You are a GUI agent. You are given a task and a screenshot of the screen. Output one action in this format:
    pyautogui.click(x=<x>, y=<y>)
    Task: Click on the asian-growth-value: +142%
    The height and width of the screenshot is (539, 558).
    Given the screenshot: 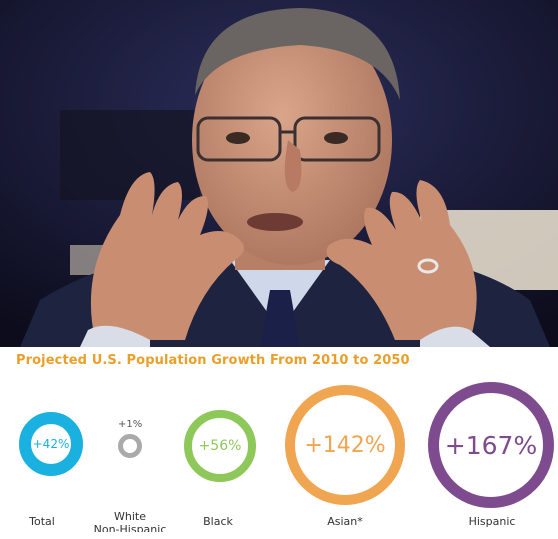 What is the action you would take?
    pyautogui.click(x=345, y=445)
    